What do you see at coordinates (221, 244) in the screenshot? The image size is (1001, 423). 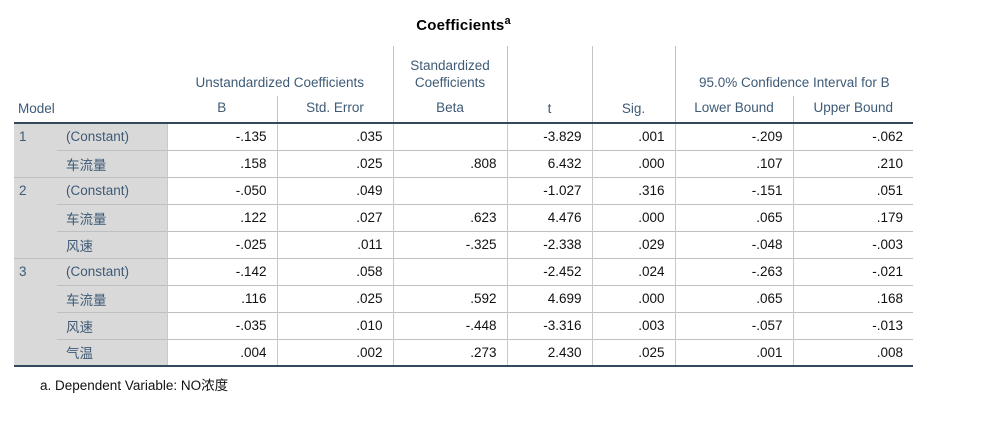 I see `b-cell: -.025` at bounding box center [221, 244].